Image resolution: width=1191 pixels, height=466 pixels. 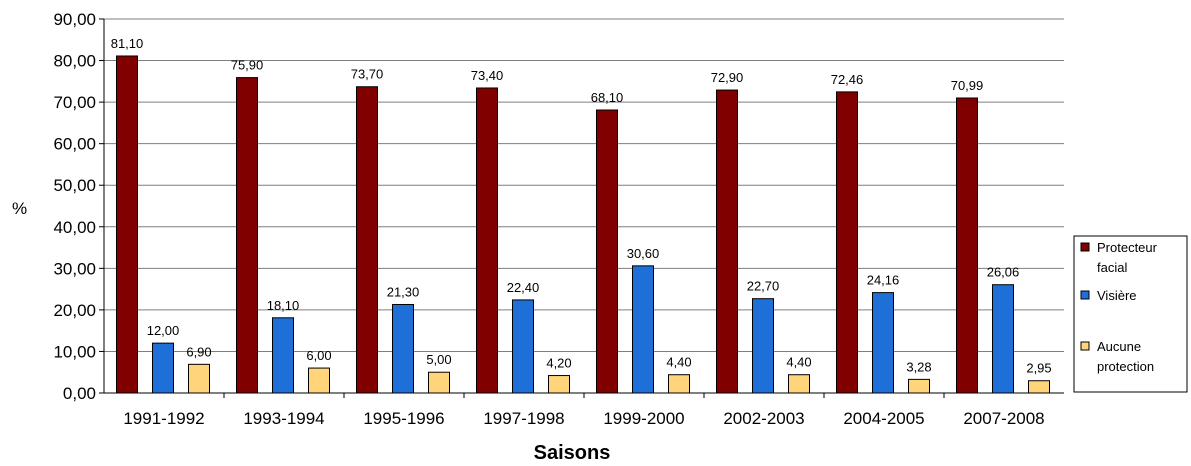 I want to click on data-label: 6,00, so click(x=318, y=355).